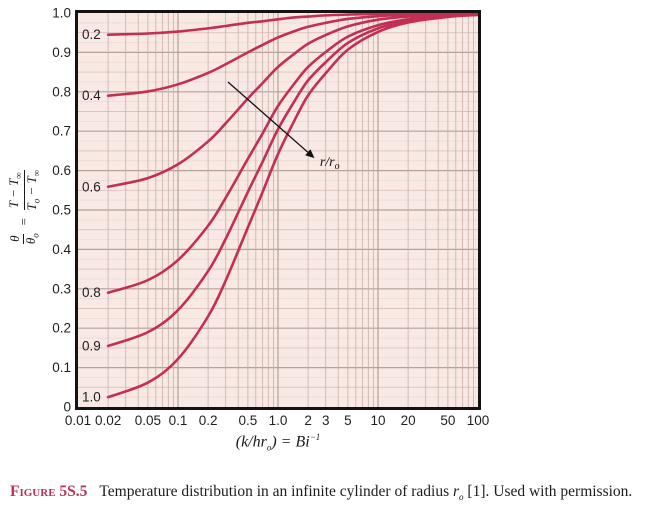 The width and height of the screenshot is (663, 524). I want to click on x-tick-label: 0.1, so click(178, 420).